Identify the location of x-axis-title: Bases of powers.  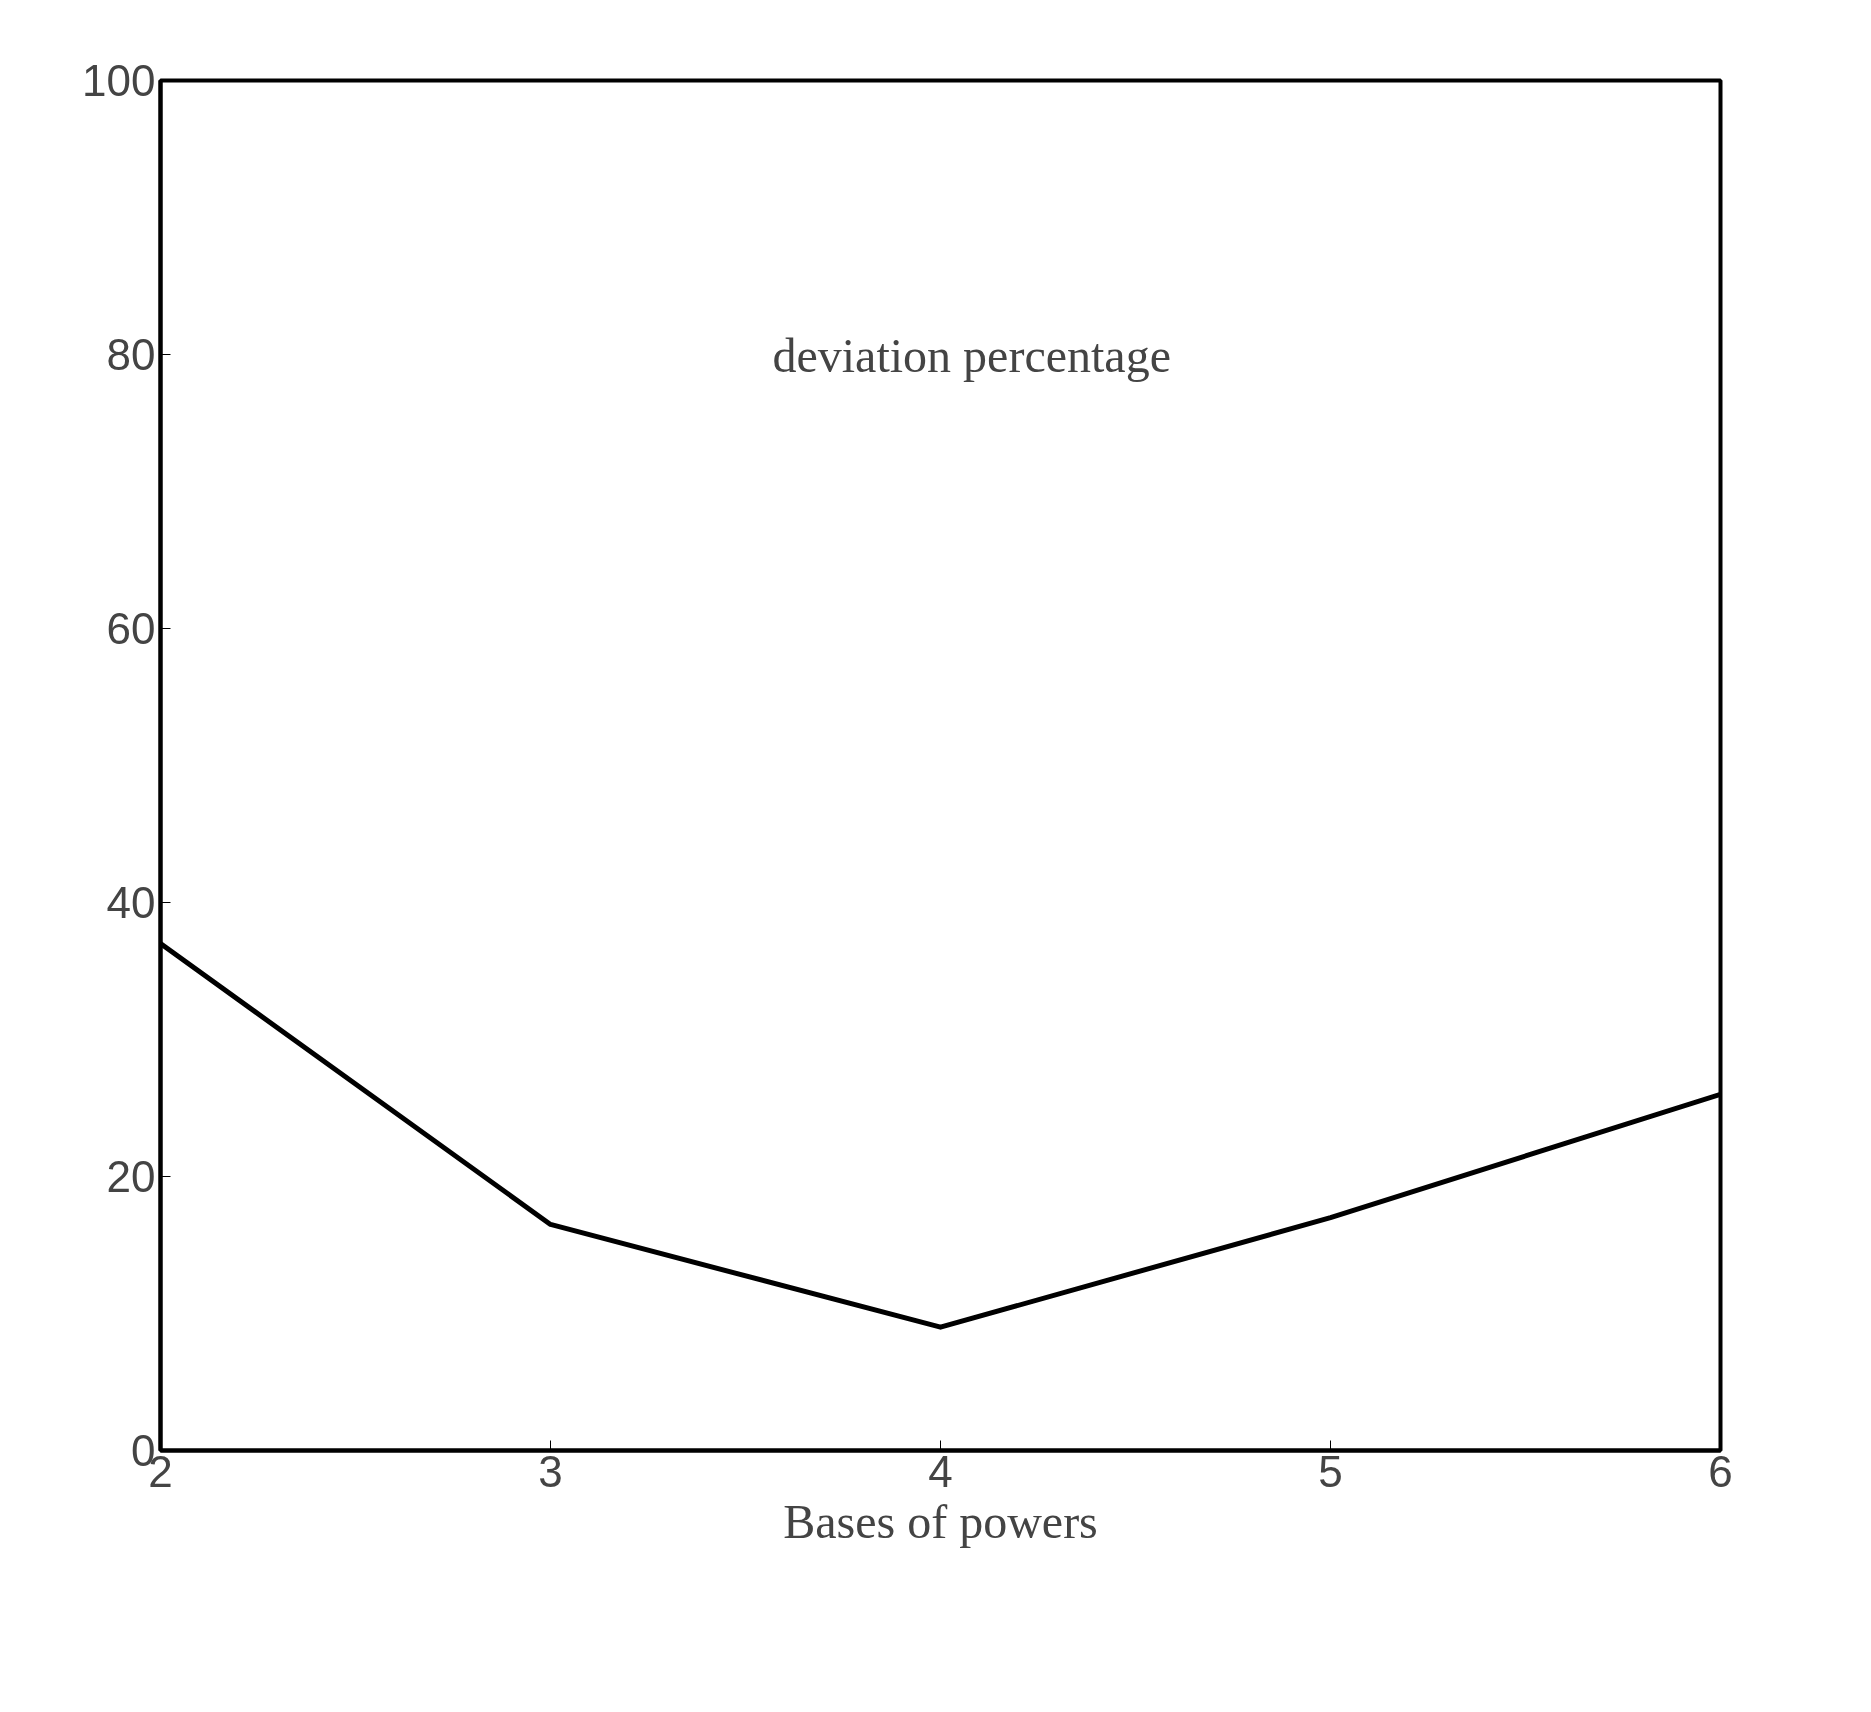
(940, 1521).